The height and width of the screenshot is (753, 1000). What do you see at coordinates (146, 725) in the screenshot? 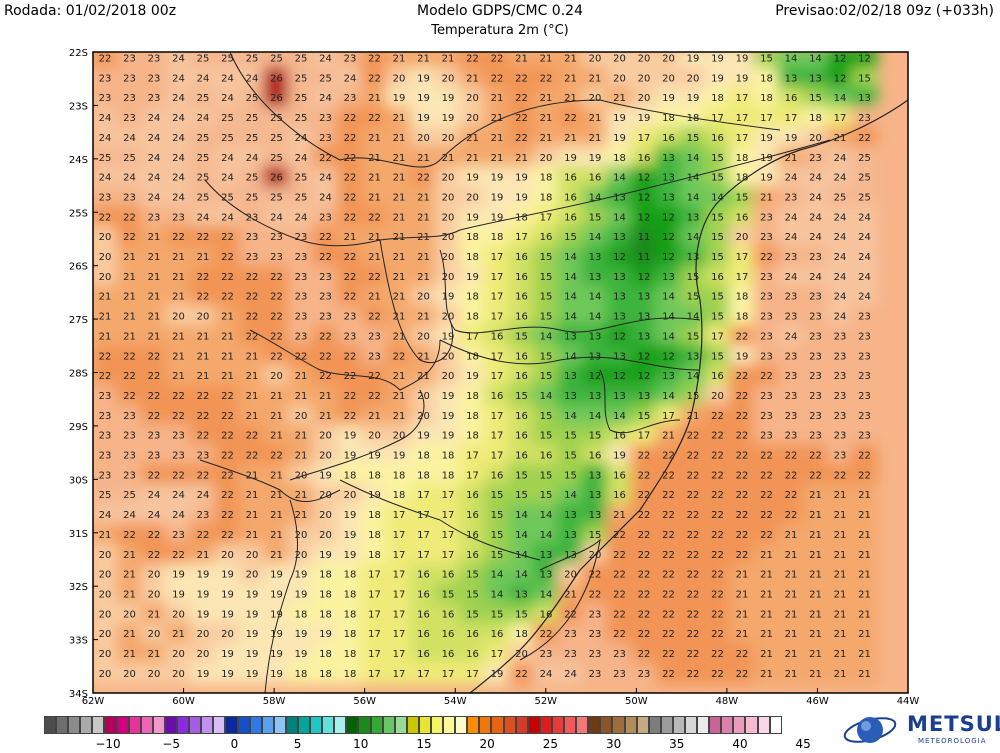
I see `color-scale-swatch` at bounding box center [146, 725].